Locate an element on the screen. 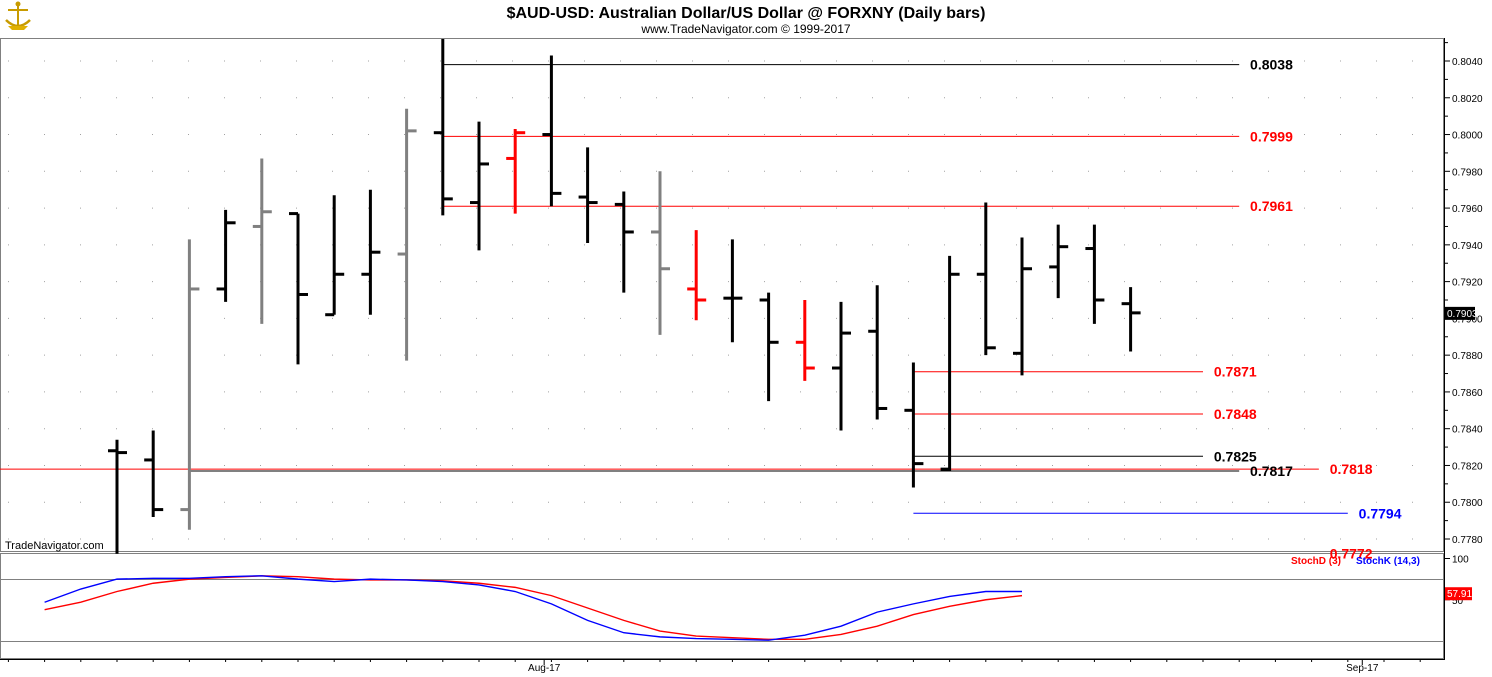 This screenshot has width=1492, height=677. level-label: 0.7961 is located at coordinates (1271, 206).